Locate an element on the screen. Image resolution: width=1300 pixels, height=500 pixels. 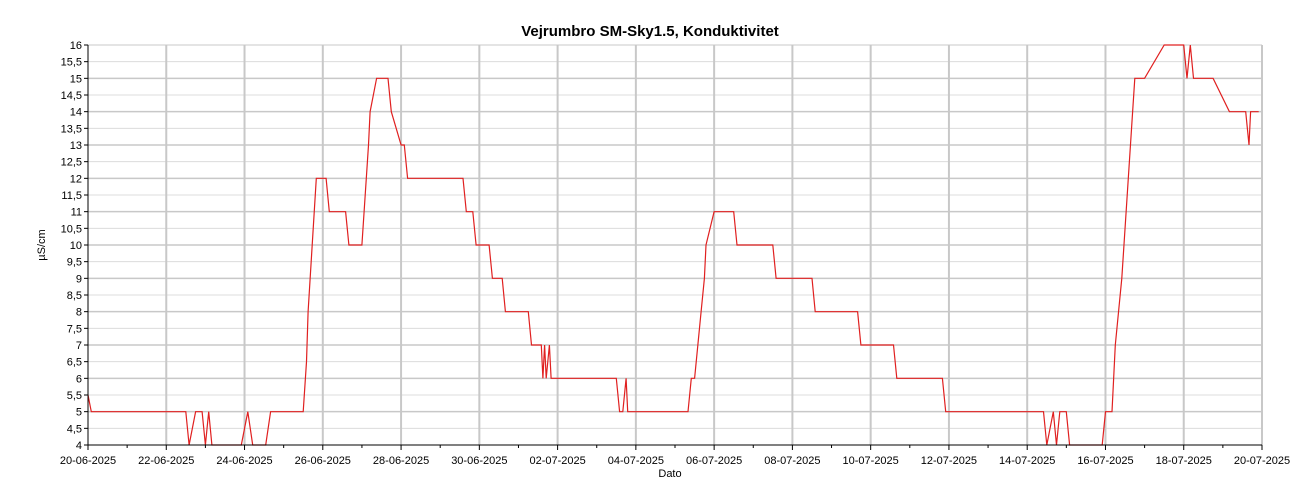
y-tick-label: 11 is located at coordinates (76, 213).